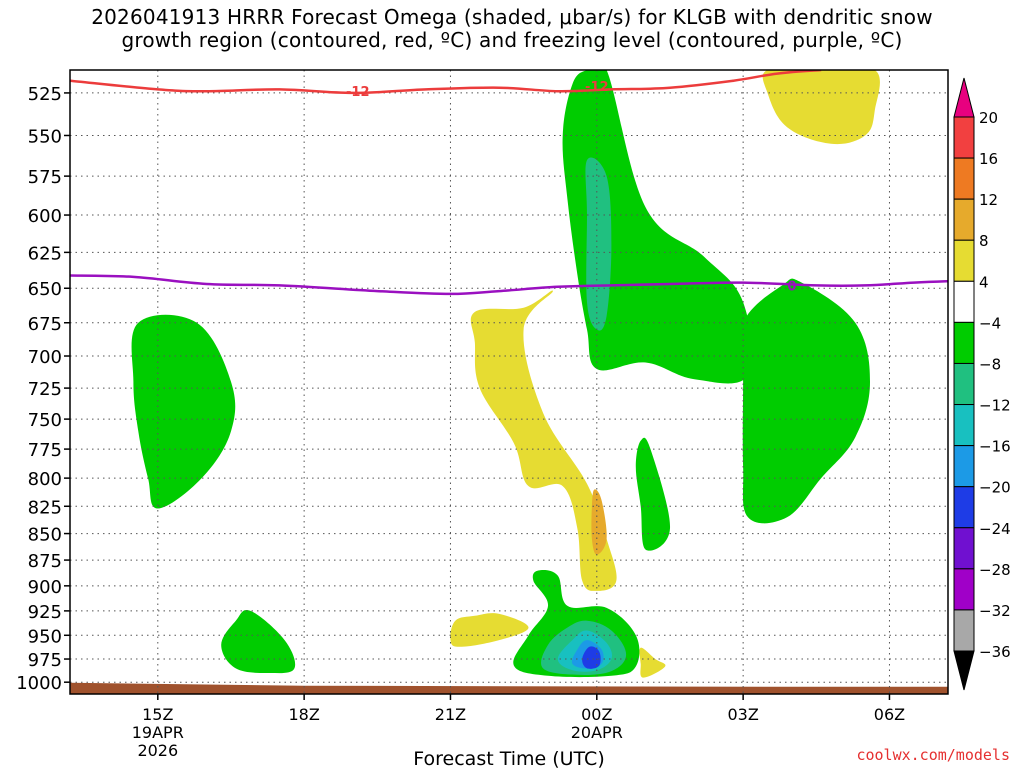  What do you see at coordinates (508, 758) in the screenshot?
I see `x-axis-label: Forecast Time (UTC)` at bounding box center [508, 758].